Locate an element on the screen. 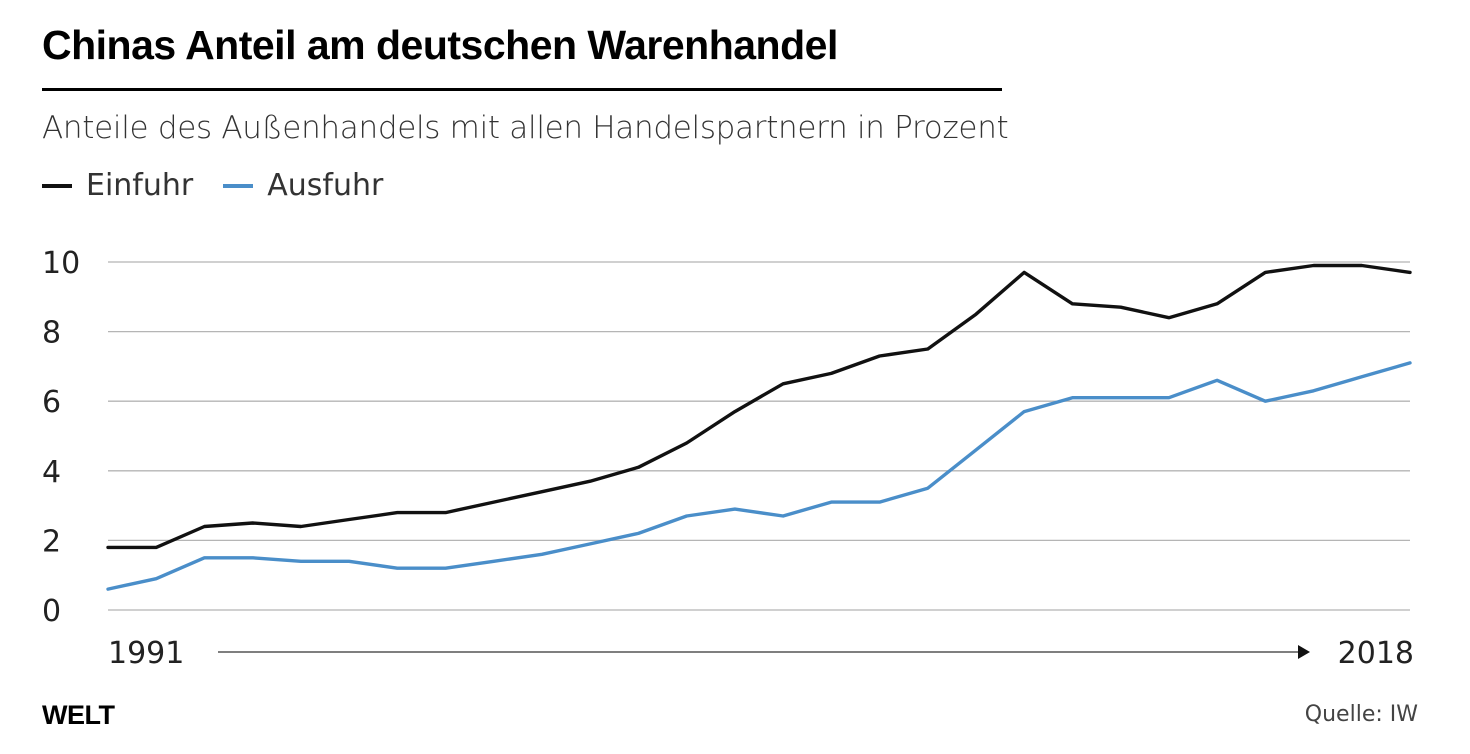  y-tick-label-6: 6 is located at coordinates (51, 402).